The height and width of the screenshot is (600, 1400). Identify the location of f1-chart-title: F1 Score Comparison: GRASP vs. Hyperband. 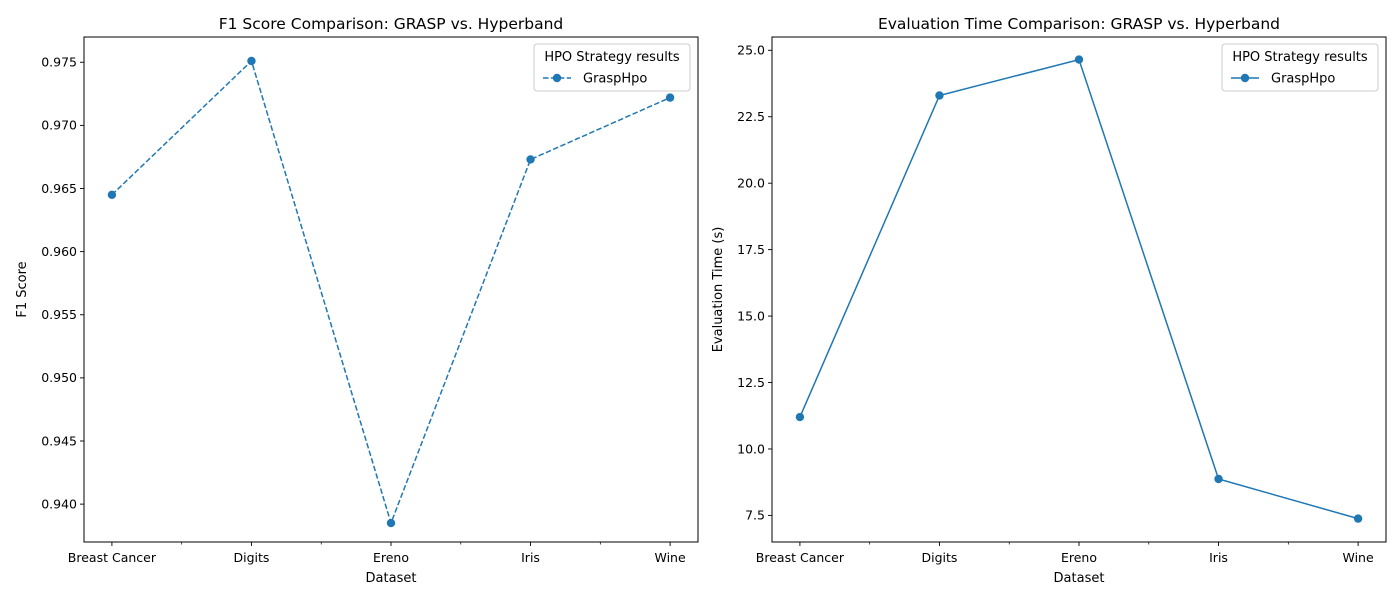
(391, 24).